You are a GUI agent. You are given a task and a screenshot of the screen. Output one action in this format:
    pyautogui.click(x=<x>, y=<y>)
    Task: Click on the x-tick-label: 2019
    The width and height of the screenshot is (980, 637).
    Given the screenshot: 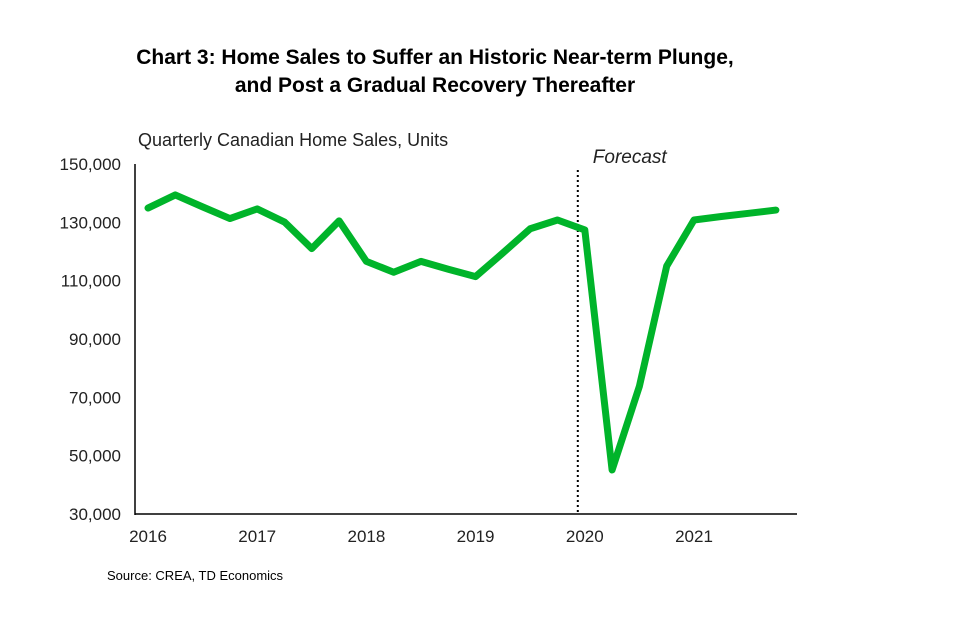 What is the action you would take?
    pyautogui.click(x=476, y=536)
    